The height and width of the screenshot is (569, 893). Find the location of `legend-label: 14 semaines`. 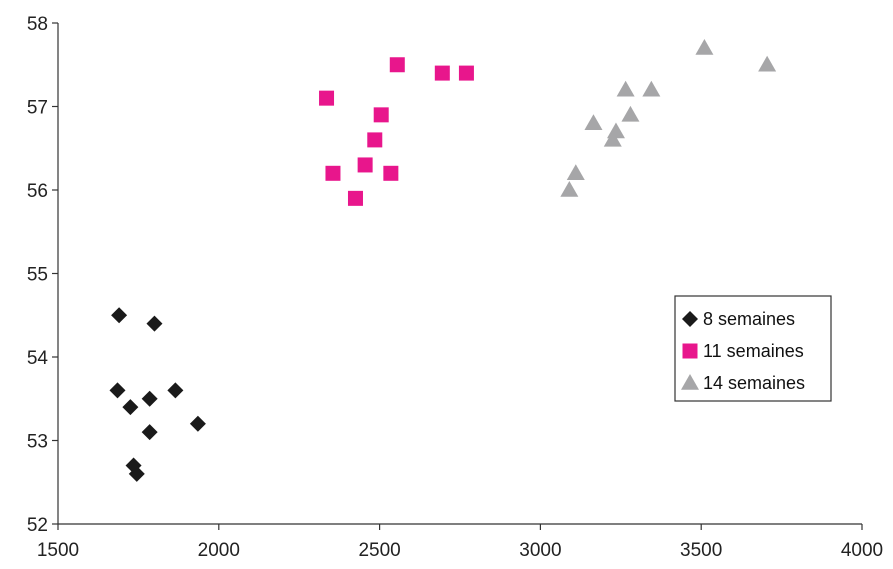

legend-label: 14 semaines is located at coordinates (754, 383).